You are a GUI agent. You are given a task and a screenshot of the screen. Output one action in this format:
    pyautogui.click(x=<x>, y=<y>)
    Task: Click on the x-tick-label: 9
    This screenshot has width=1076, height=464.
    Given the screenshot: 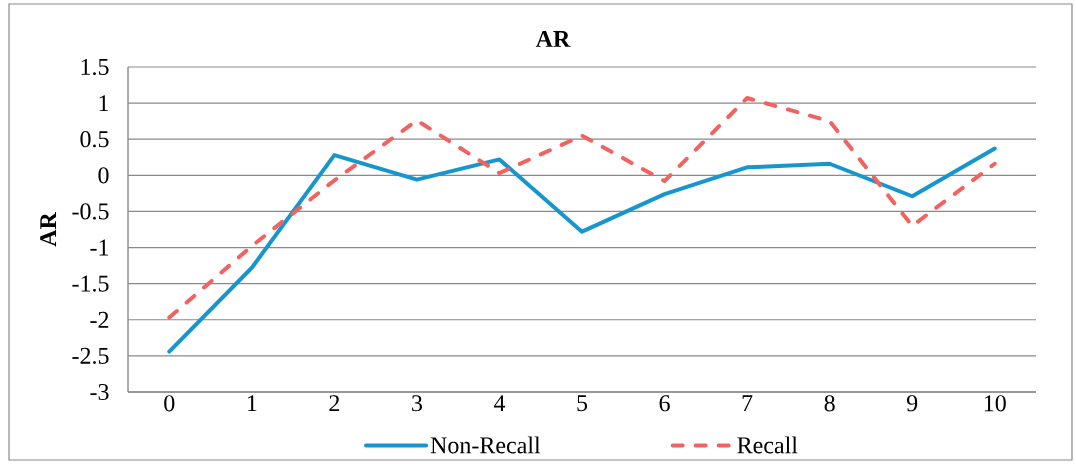 What is the action you would take?
    pyautogui.click(x=912, y=403)
    